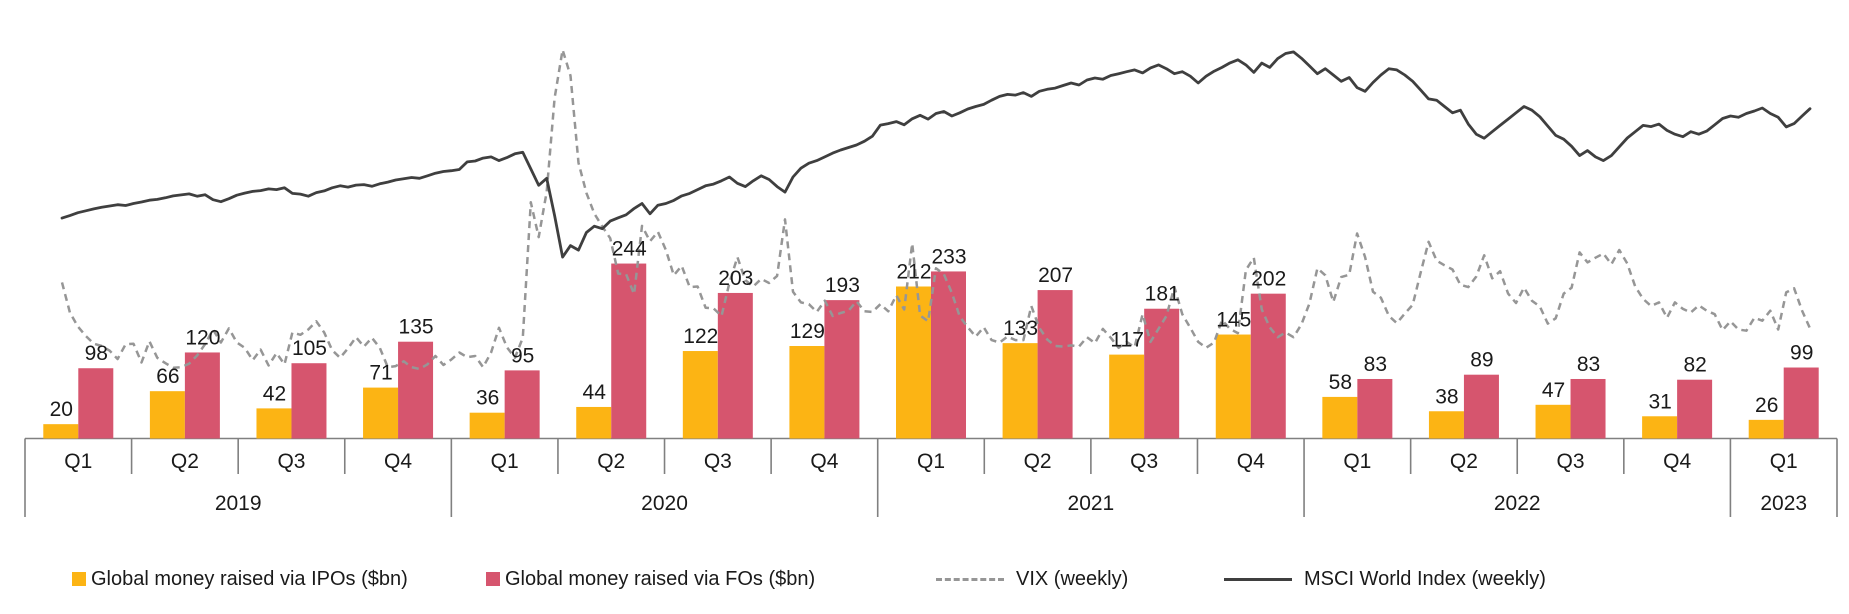 This screenshot has height=614, width=1849. What do you see at coordinates (1091, 503) in the screenshot?
I see `svg-text: 2021` at bounding box center [1091, 503].